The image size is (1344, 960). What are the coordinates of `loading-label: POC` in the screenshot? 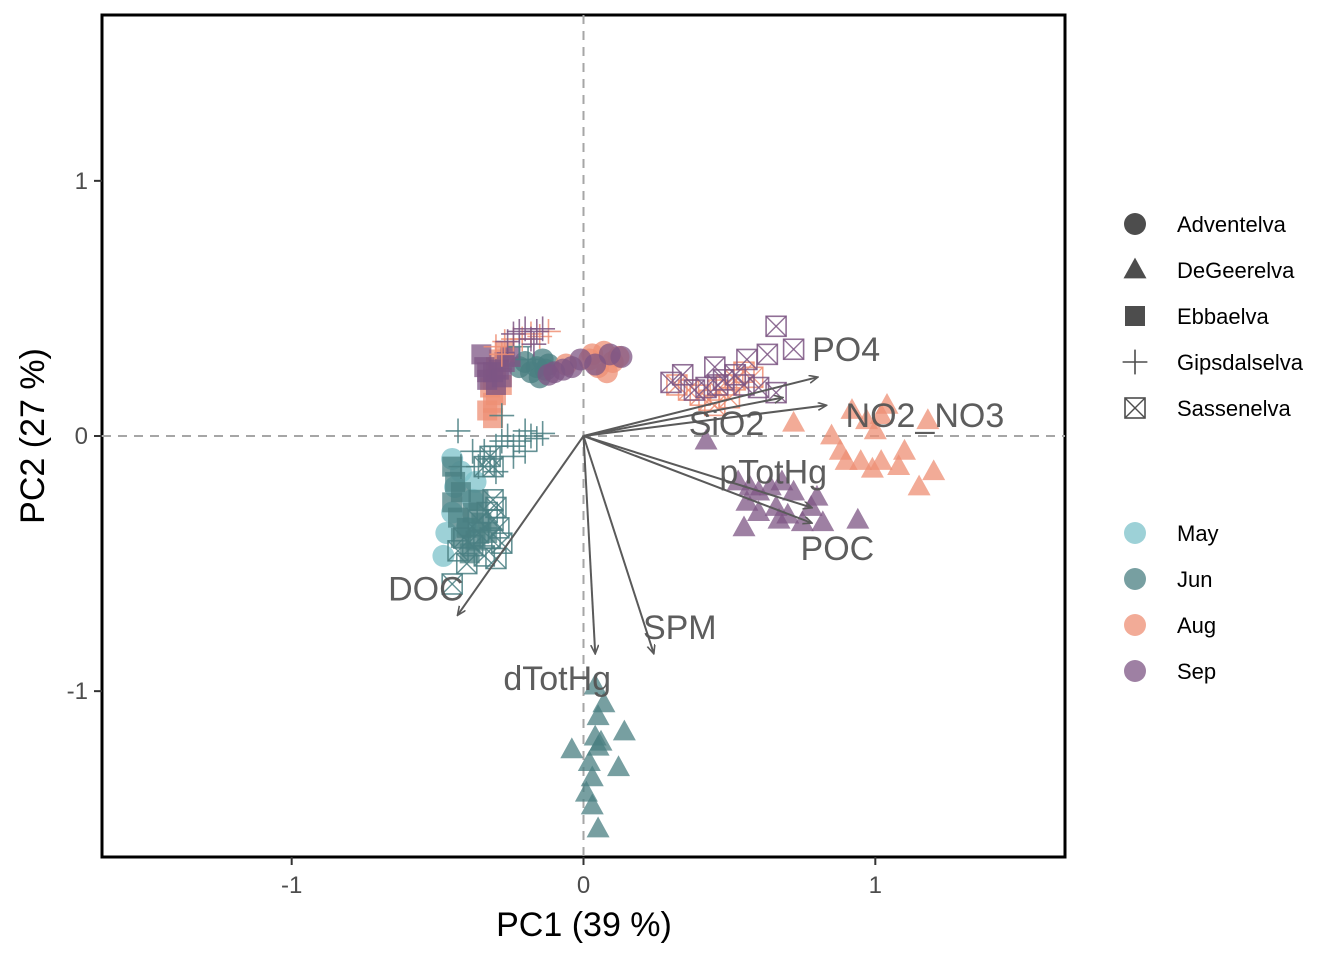 It's located at (838, 549).